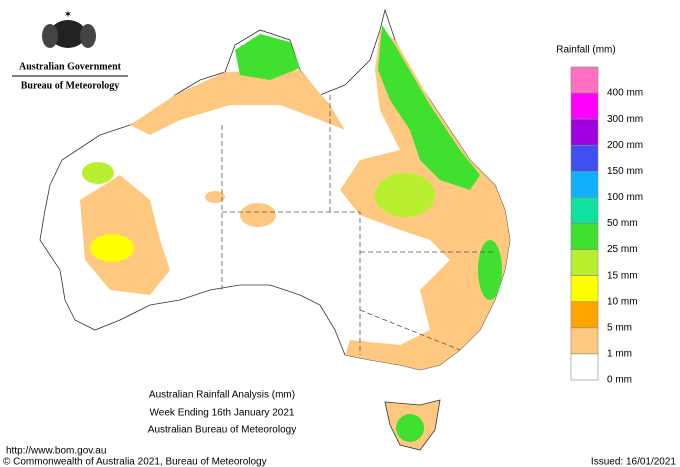 The image size is (680, 467). Describe the element at coordinates (625, 145) in the screenshot. I see `legend-label: 200 mm` at that location.